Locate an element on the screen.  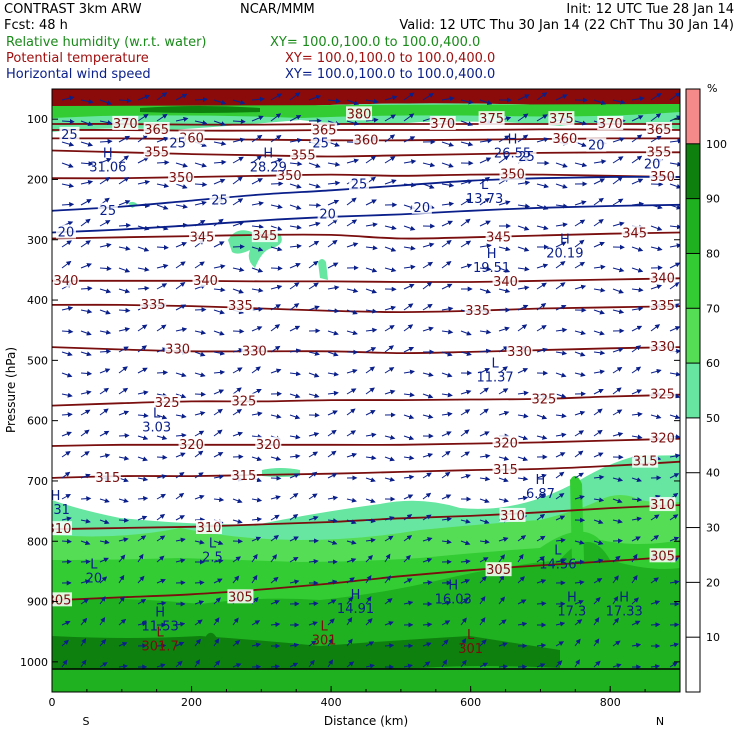
theta-label: 380 is located at coordinates (359, 114).